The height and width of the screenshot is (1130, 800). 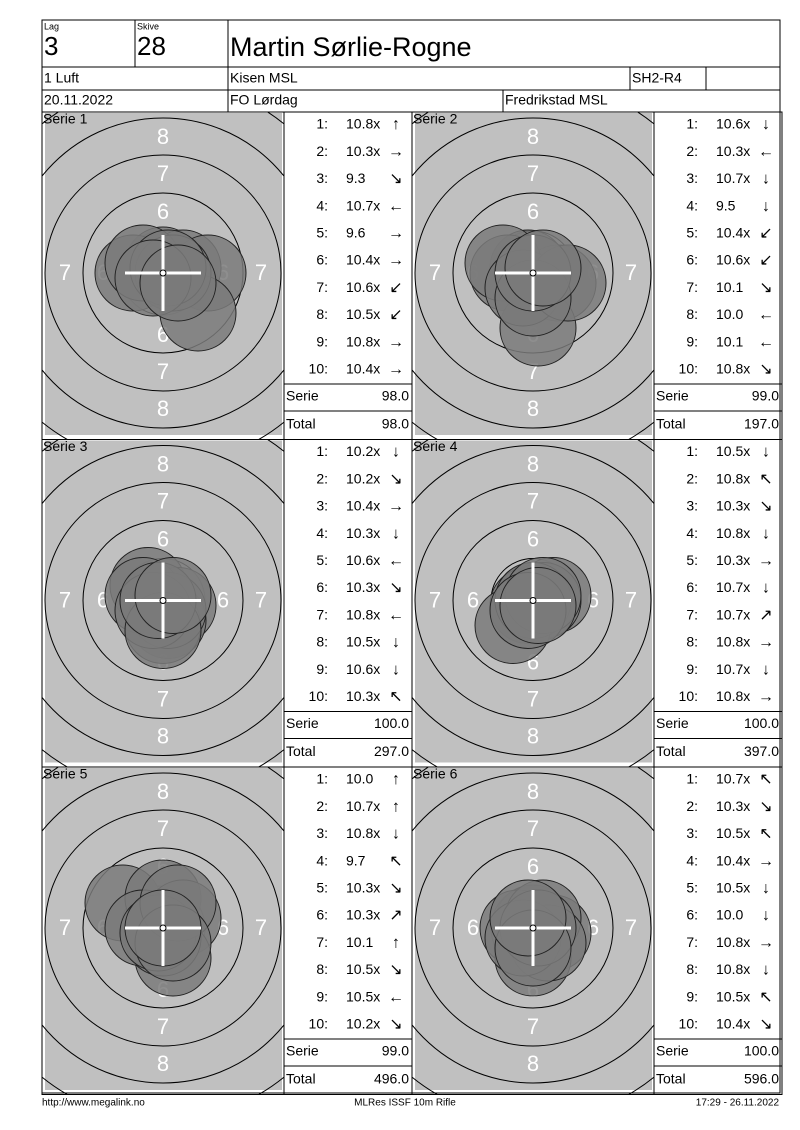 I want to click on shot-number: 9:, so click(x=322, y=341).